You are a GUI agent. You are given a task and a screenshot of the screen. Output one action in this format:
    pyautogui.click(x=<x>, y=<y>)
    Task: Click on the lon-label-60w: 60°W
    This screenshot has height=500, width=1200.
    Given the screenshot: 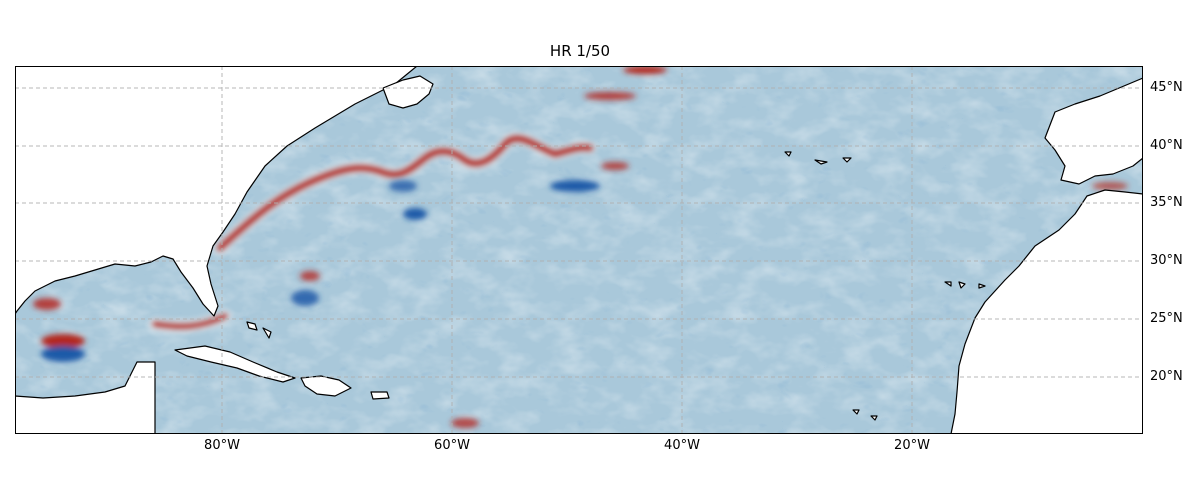 What is the action you would take?
    pyautogui.click(x=452, y=445)
    